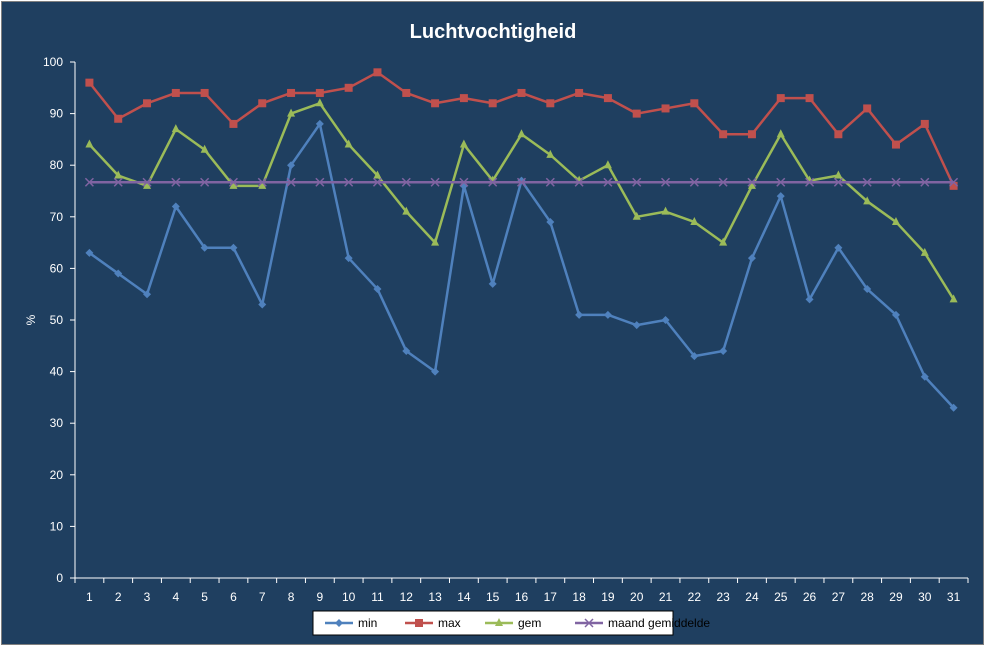 The width and height of the screenshot is (987, 648). I want to click on y-tick-label: 80, so click(57, 165).